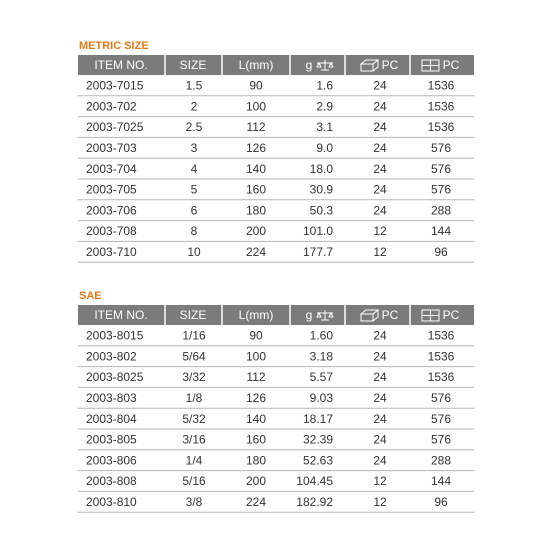  Describe the element at coordinates (111, 252) in the screenshot. I see `cell: 2003-710` at that location.